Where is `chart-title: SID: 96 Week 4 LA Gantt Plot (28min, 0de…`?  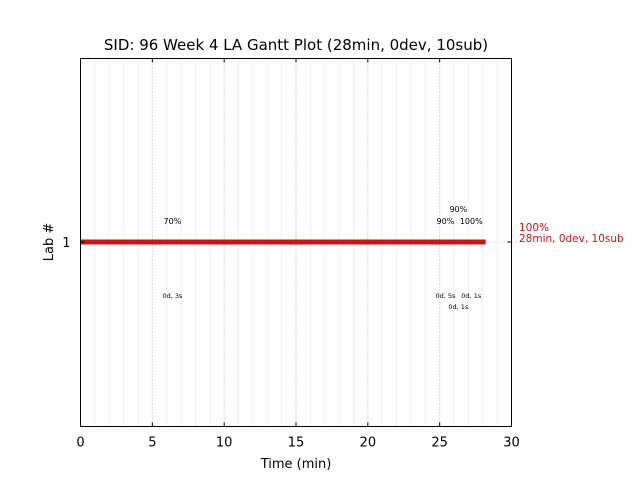
chart-title: SID: 96 Week 4 LA Gantt Plot (28min, 0de… is located at coordinates (296, 45).